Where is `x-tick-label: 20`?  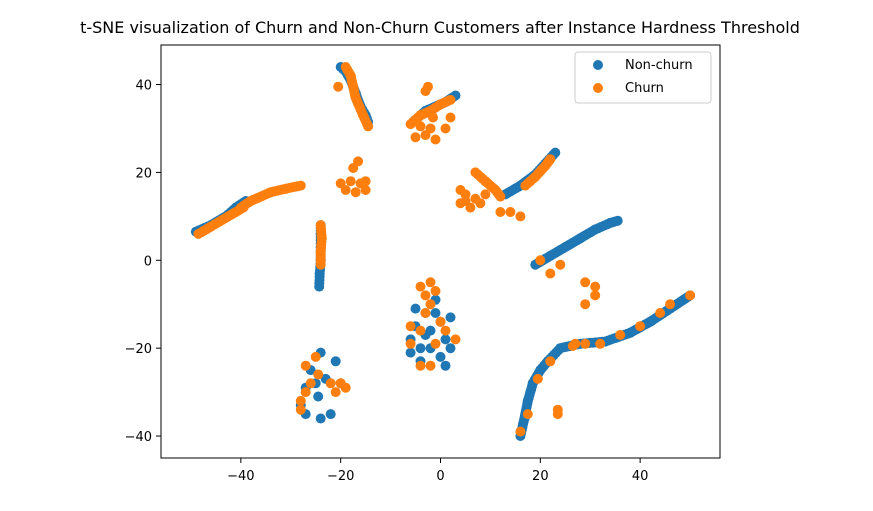
x-tick-label: 20 is located at coordinates (540, 476).